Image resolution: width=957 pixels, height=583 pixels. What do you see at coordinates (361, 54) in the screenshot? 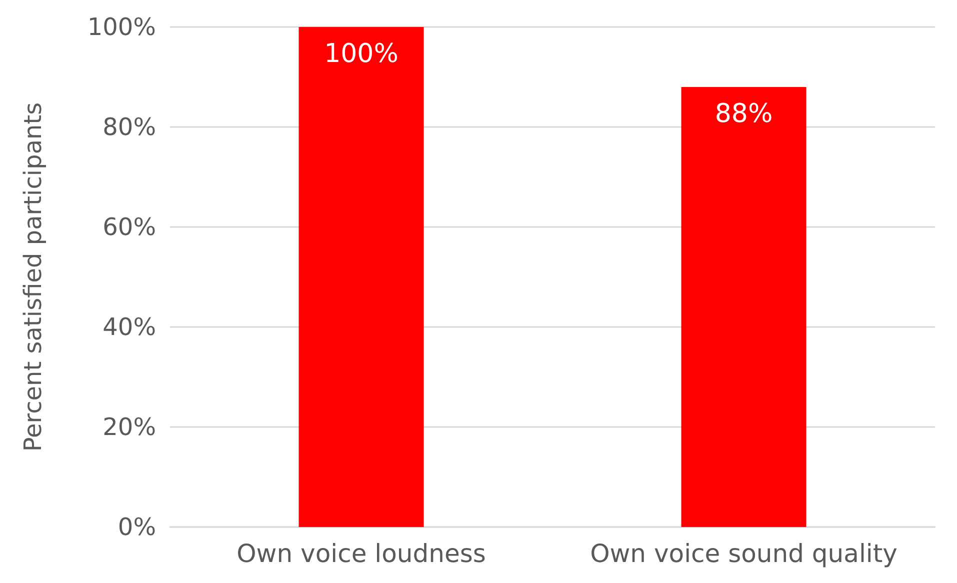
I see `data-label: 100%` at bounding box center [361, 54].